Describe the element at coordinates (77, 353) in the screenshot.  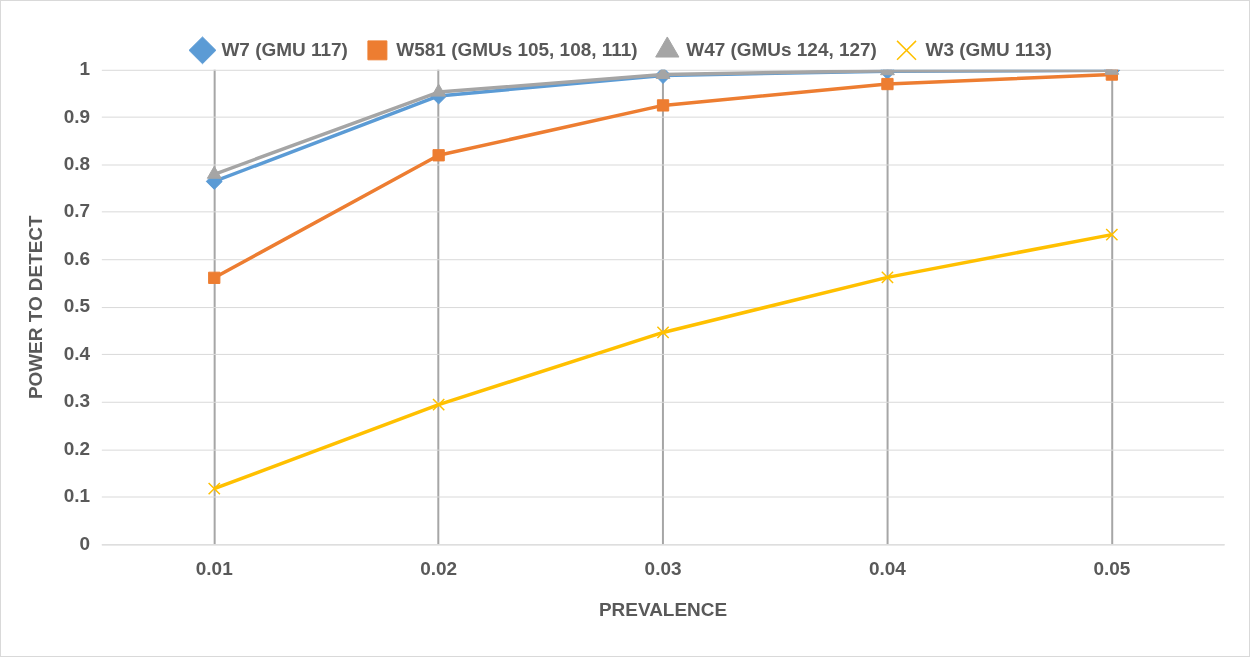
I see `y-tick-label: 0.4` at that location.